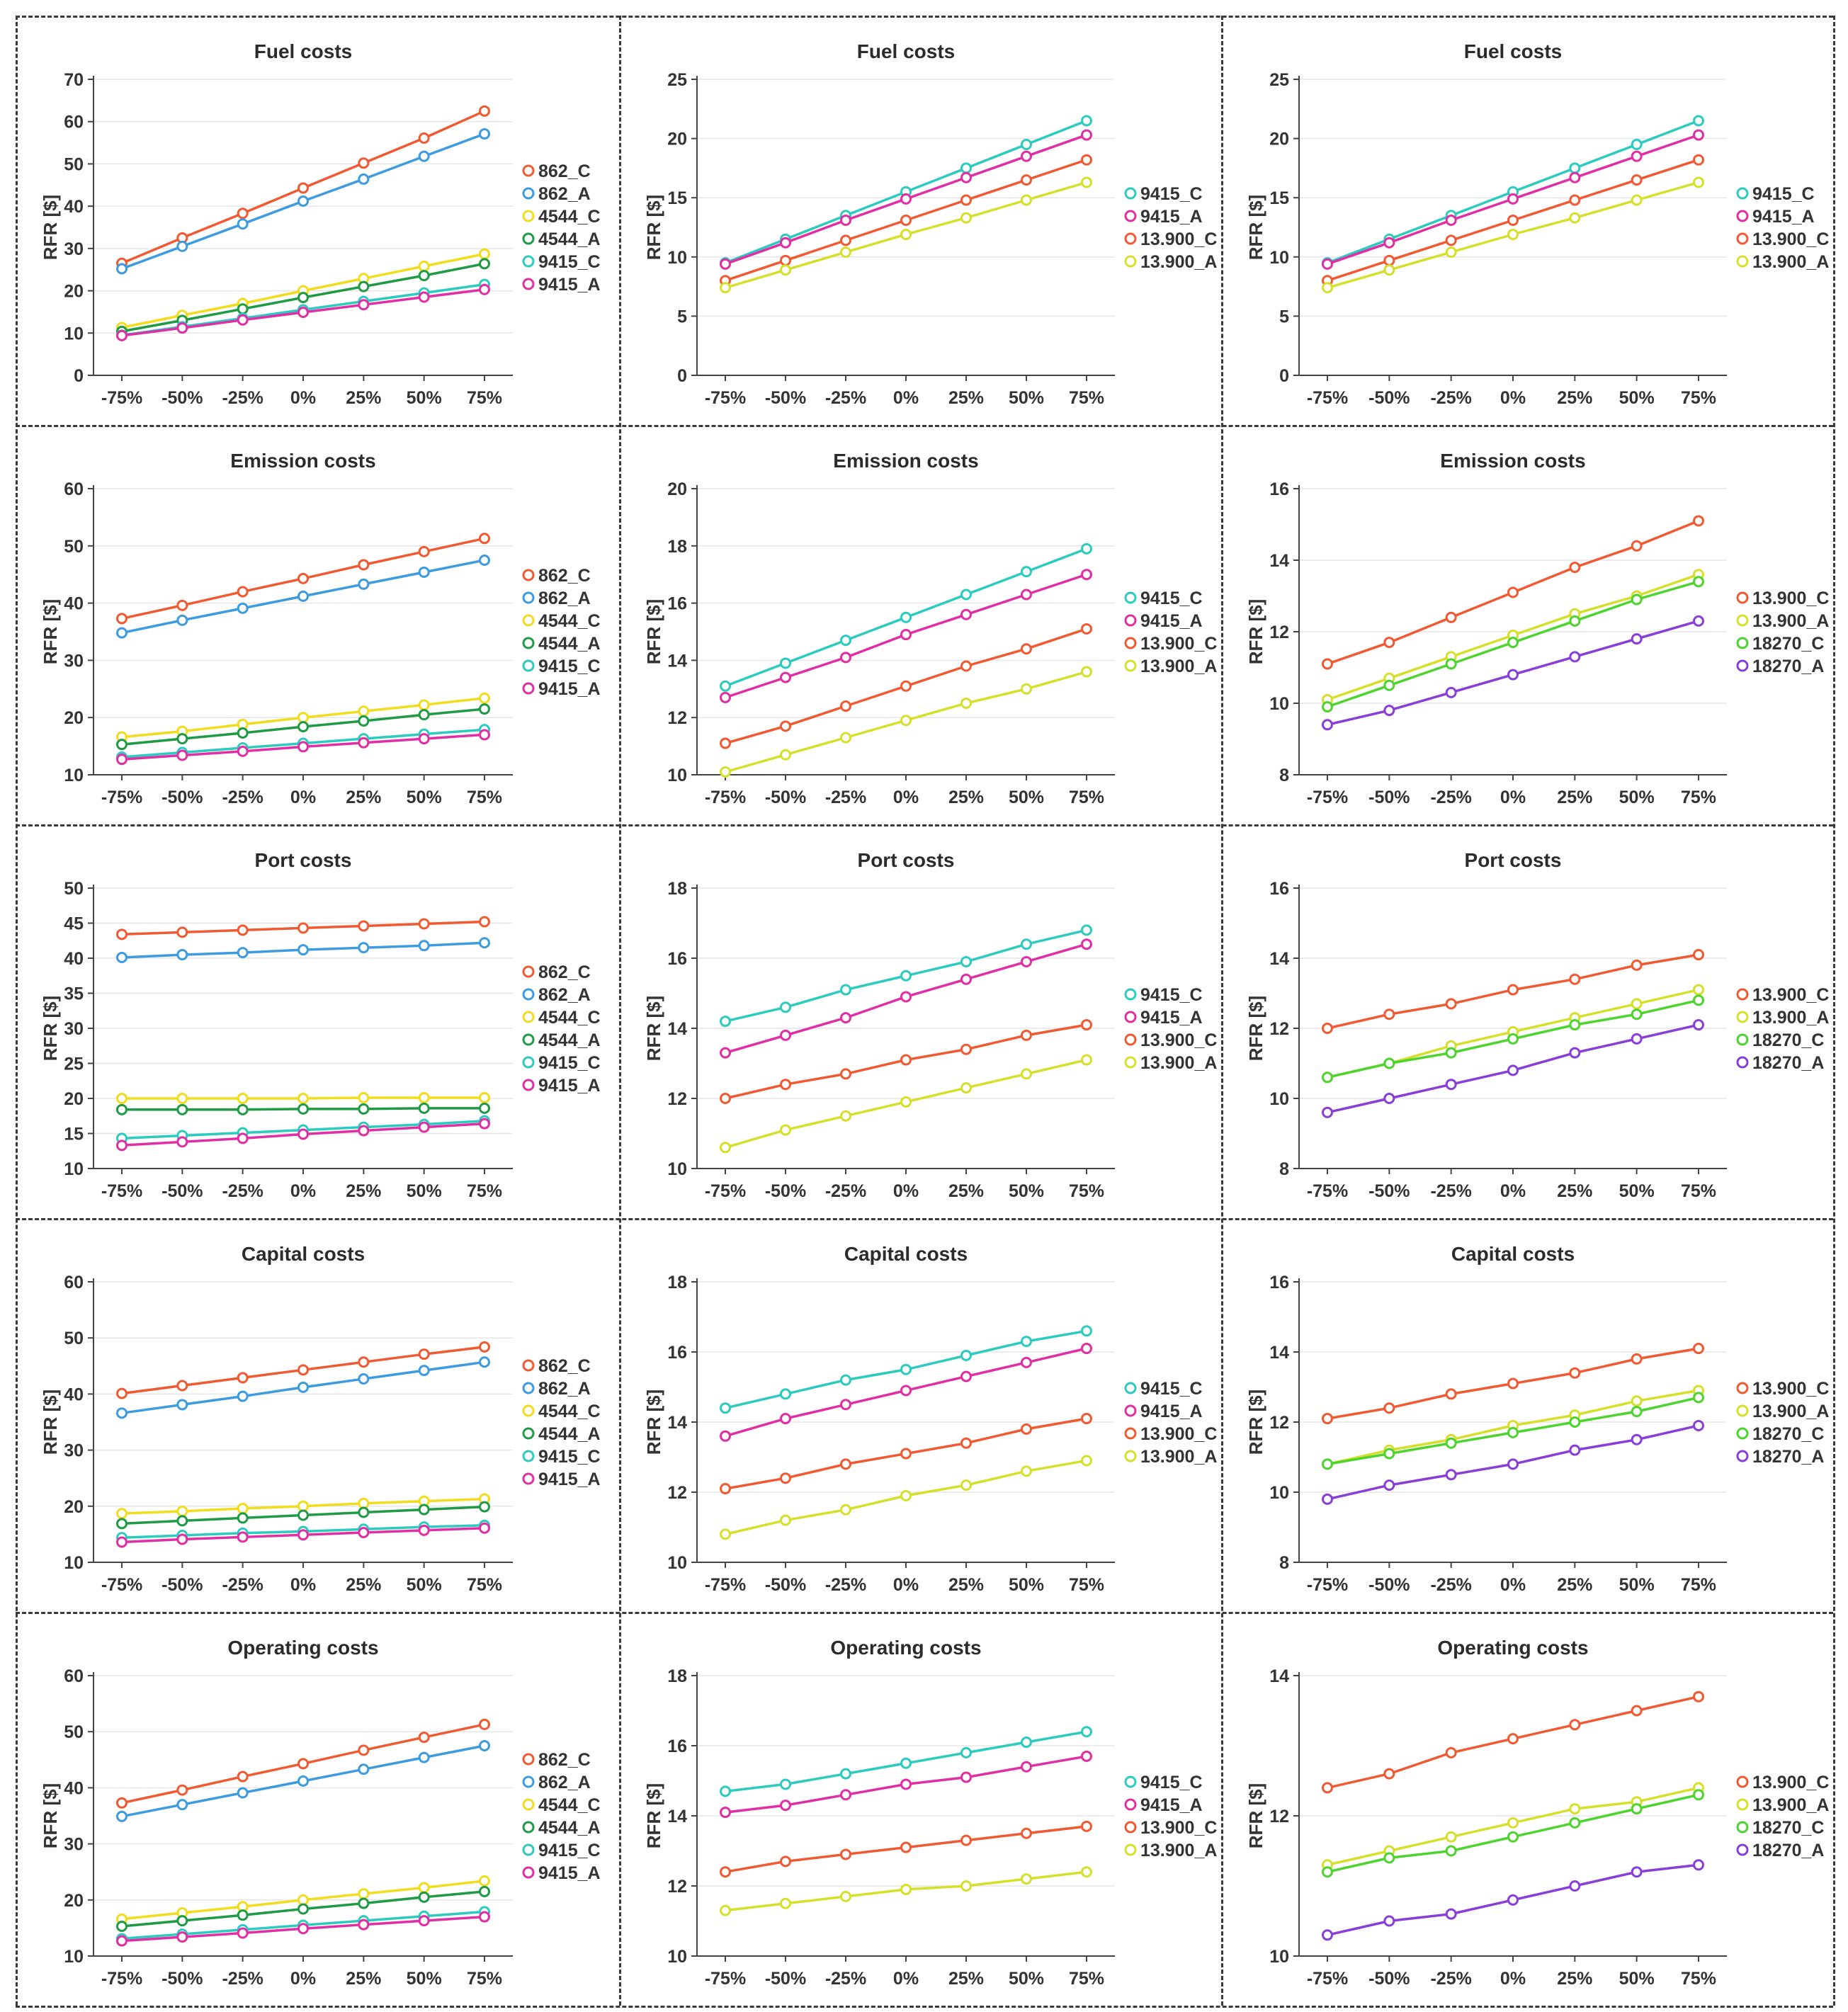 This screenshot has width=1848, height=2012. I want to click on chart-title: Capital costs, so click(304, 1254).